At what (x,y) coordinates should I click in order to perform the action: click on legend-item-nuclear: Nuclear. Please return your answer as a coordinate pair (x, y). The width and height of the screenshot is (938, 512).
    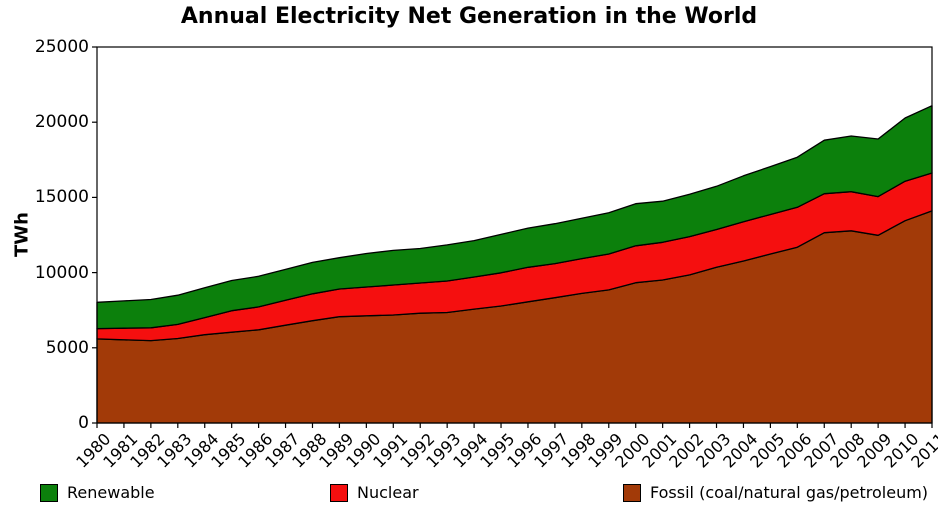
    Looking at the image, I should click on (374, 492).